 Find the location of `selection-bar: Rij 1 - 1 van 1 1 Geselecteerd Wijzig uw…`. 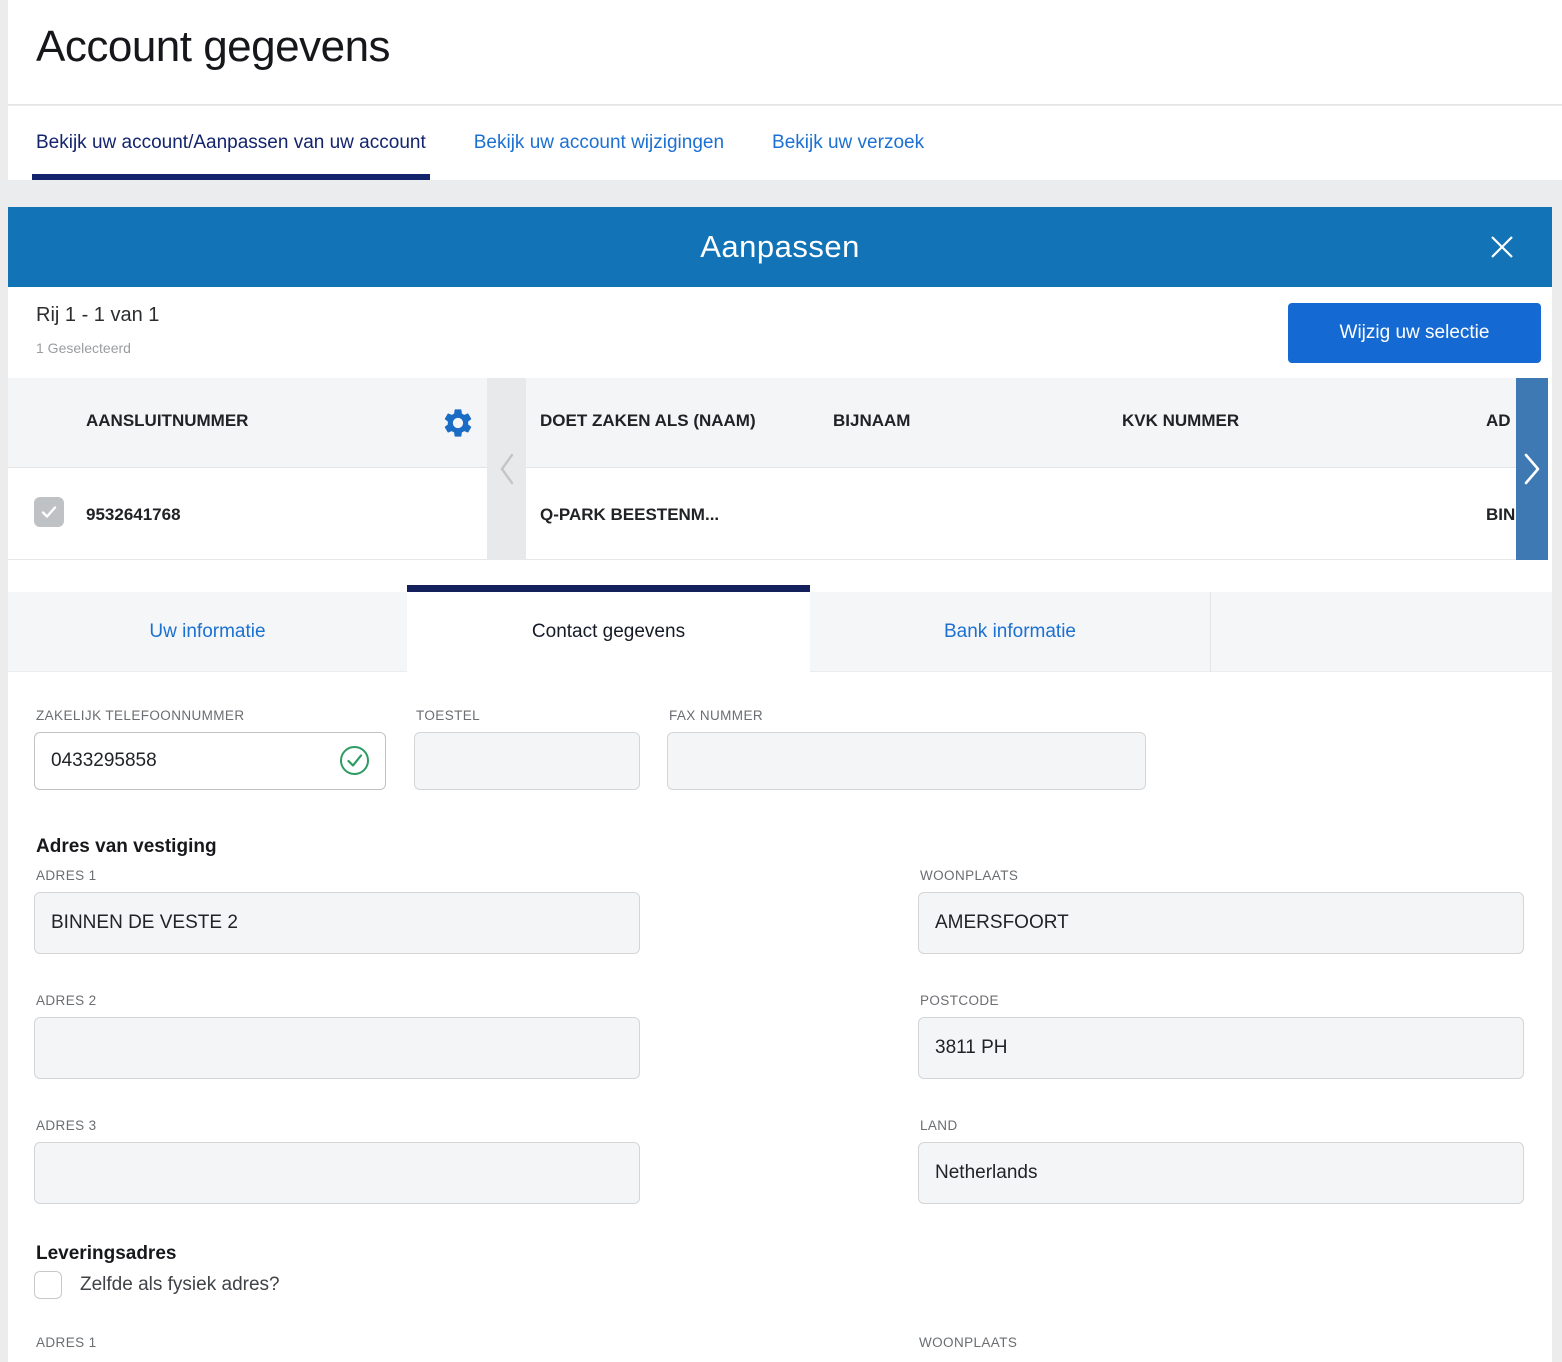

selection-bar: Rij 1 - 1 van 1 1 Geselecteerd Wijzig uw… is located at coordinates (780, 332).